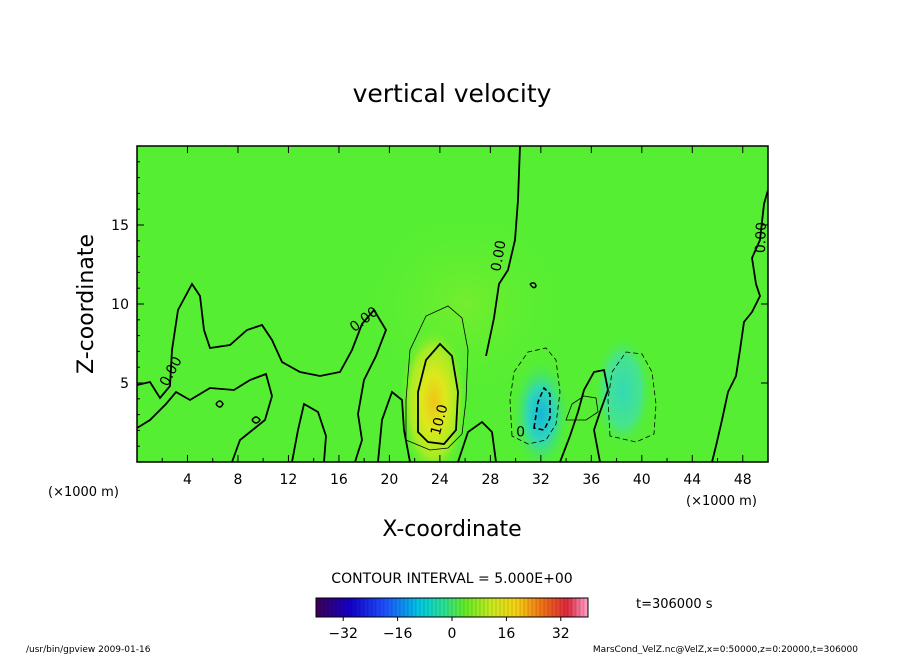 The height and width of the screenshot is (654, 904). I want to click on contour-label: 0, so click(520, 433).